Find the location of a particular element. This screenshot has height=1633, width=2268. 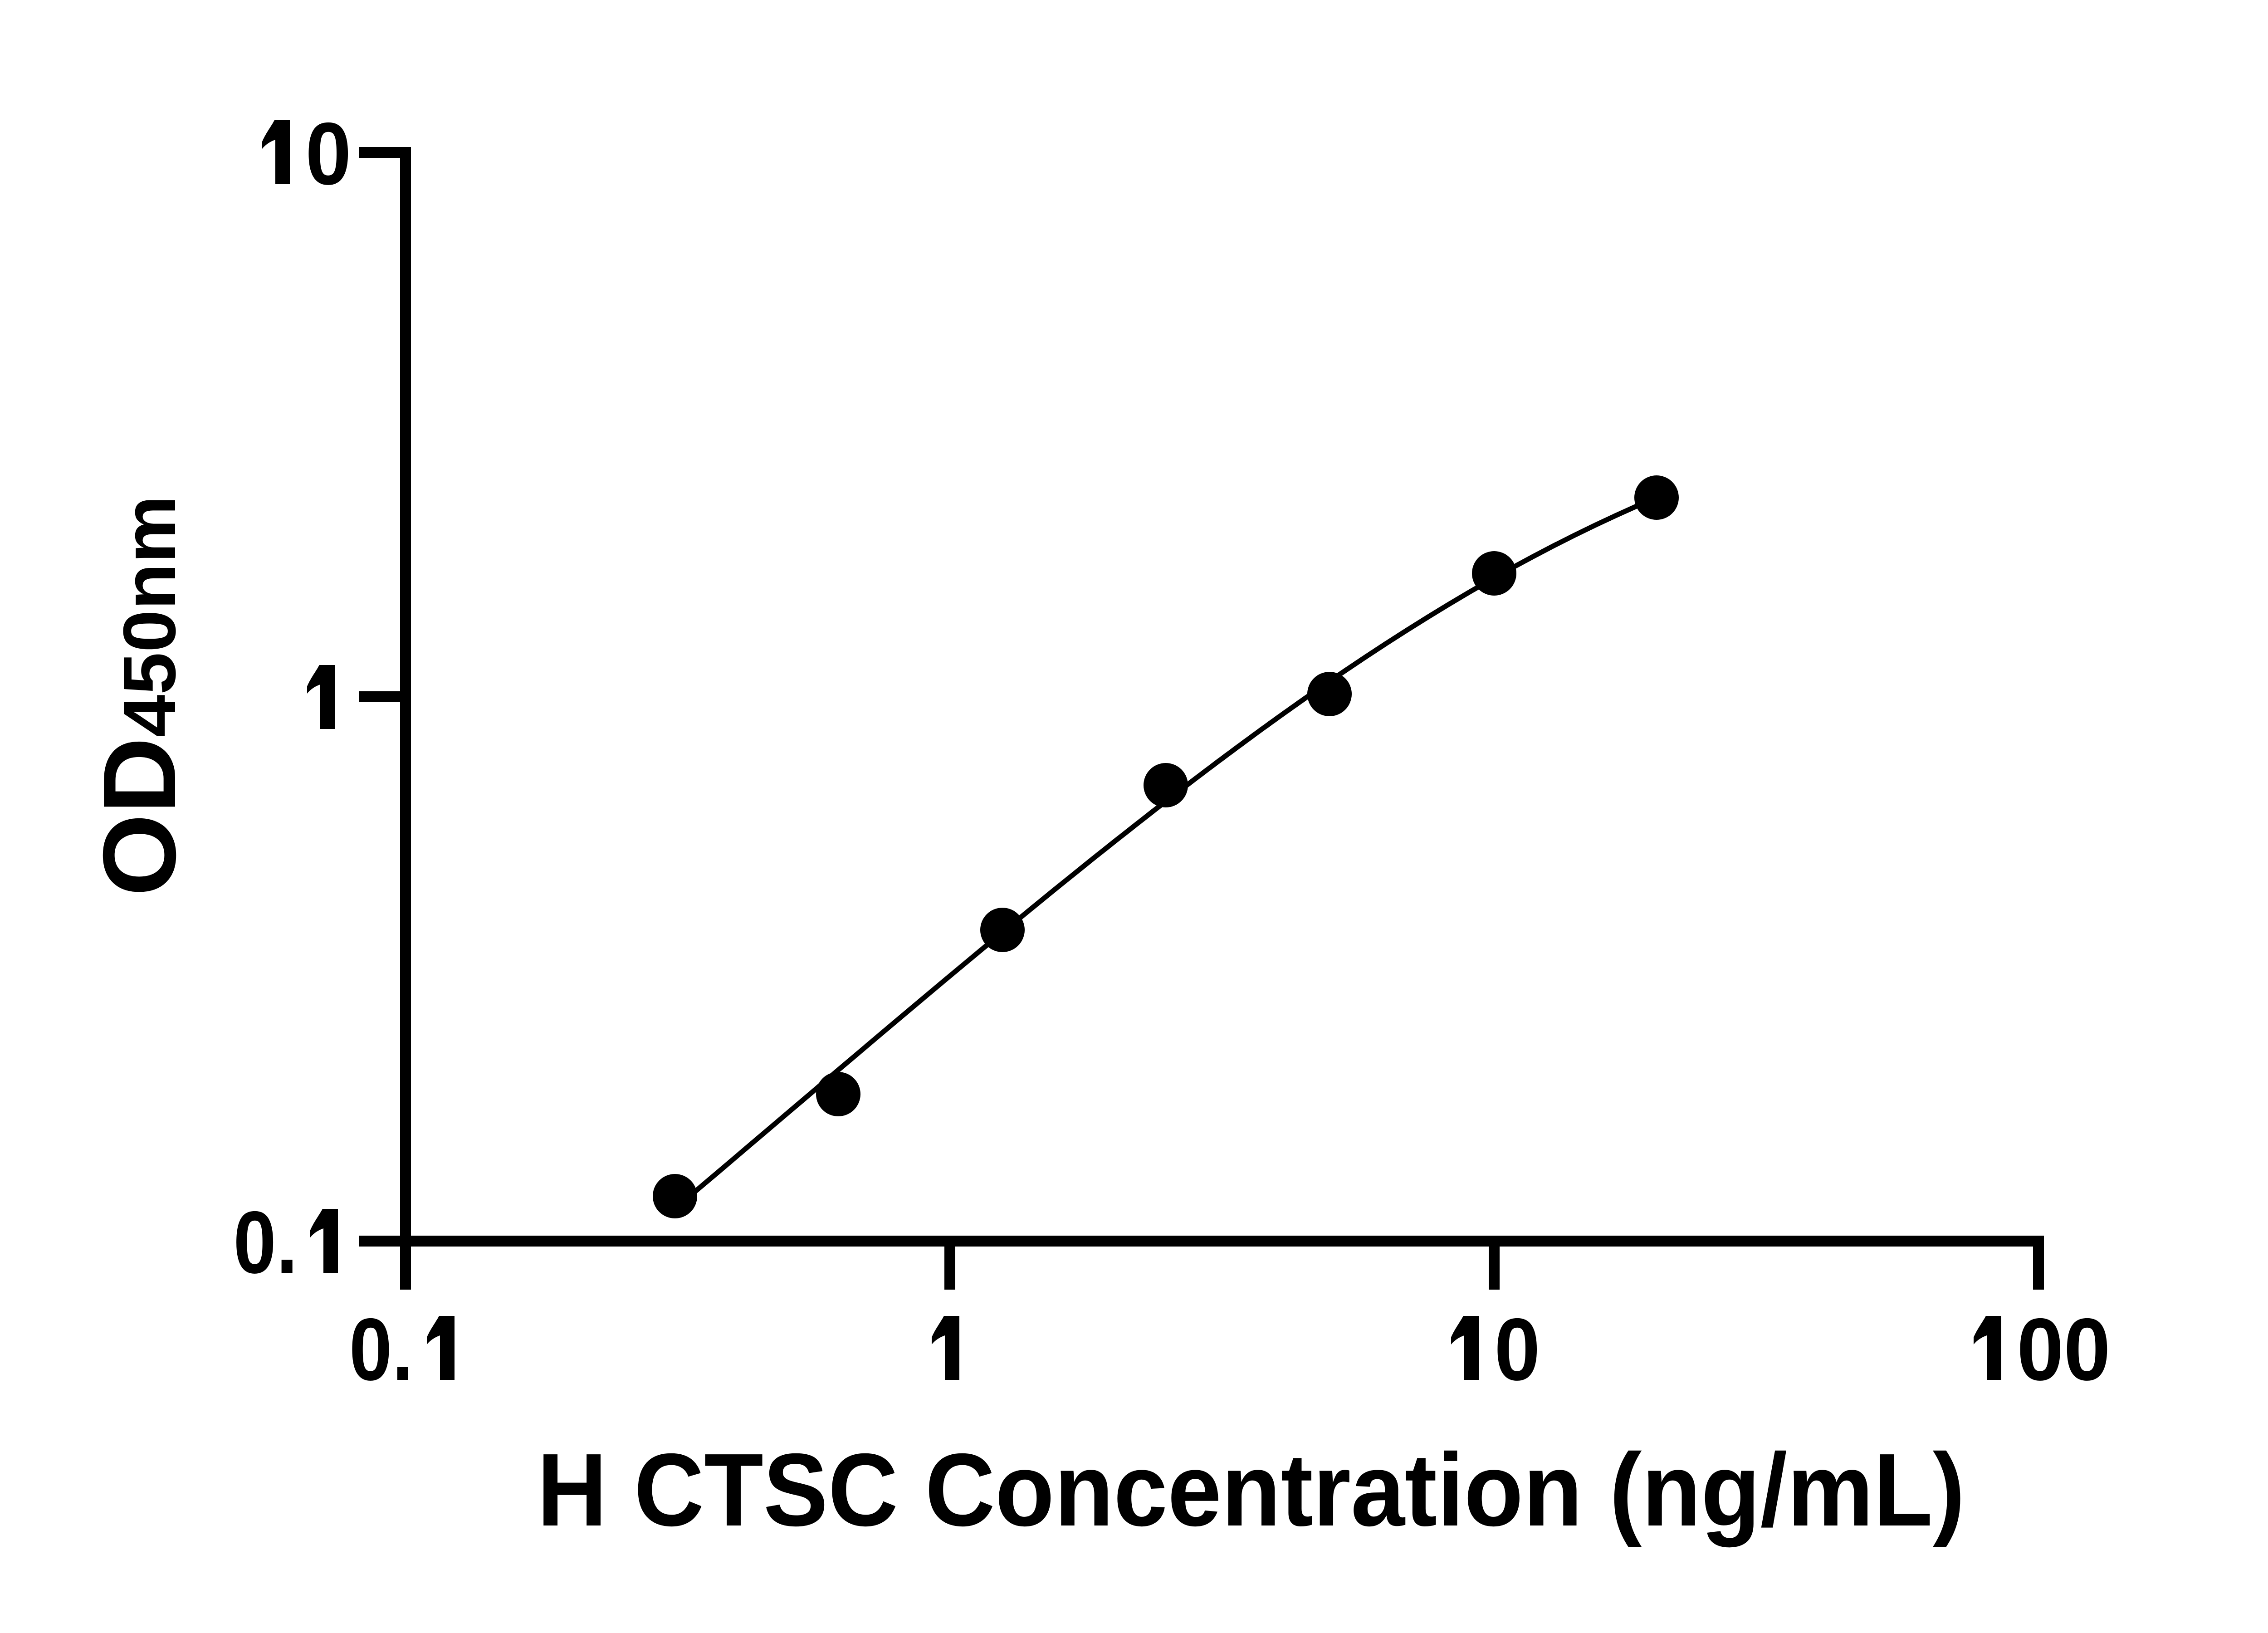

svg-text: 00 is located at coordinates (2063, 1350).